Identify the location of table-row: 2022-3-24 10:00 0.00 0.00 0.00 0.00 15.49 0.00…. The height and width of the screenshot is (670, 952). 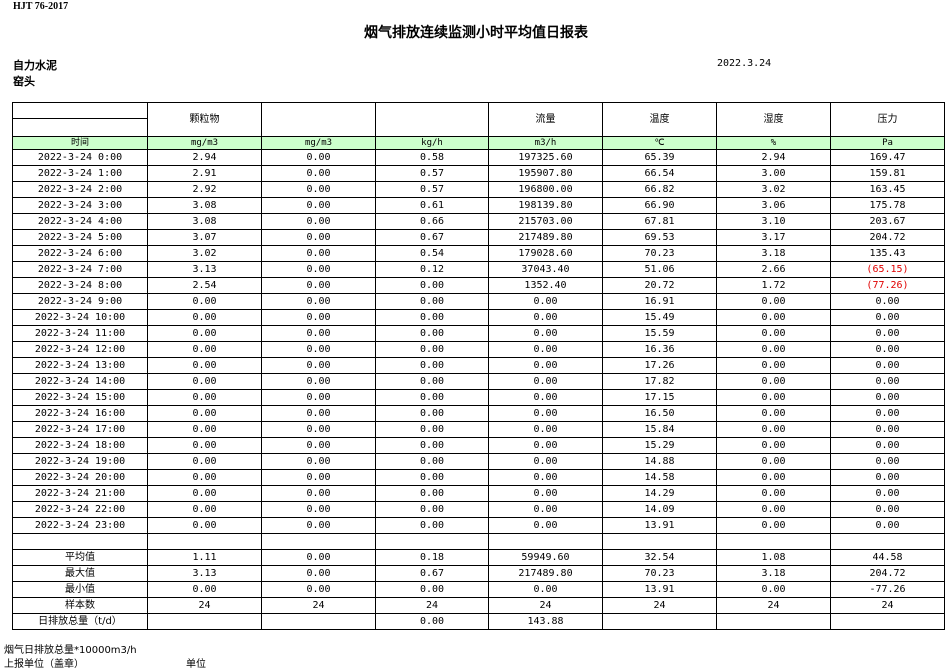
(478, 317).